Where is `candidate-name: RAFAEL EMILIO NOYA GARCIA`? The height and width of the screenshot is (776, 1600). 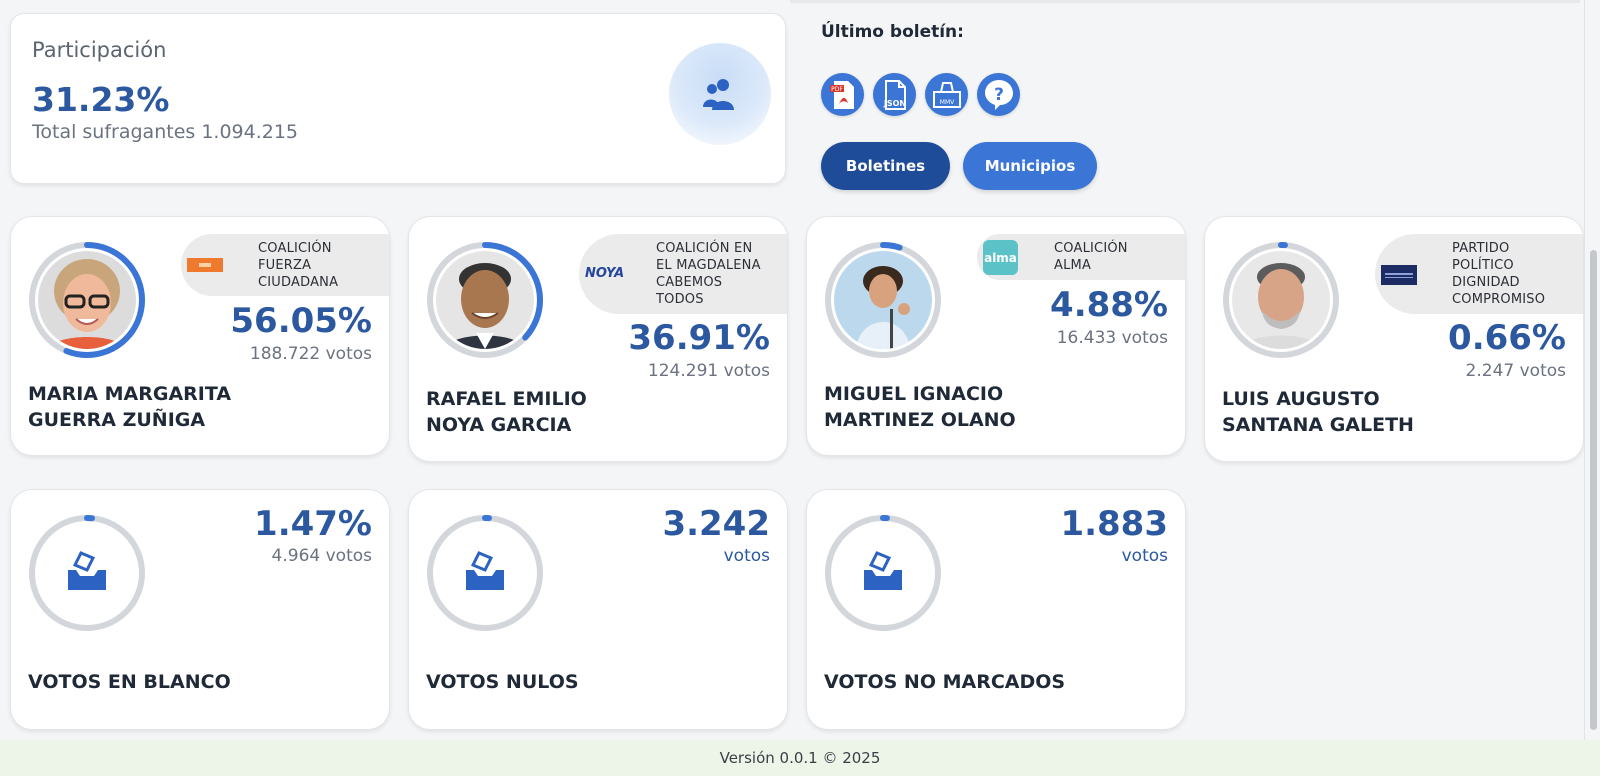
candidate-name: RAFAEL EMILIO NOYA GARCIA is located at coordinates (506, 412).